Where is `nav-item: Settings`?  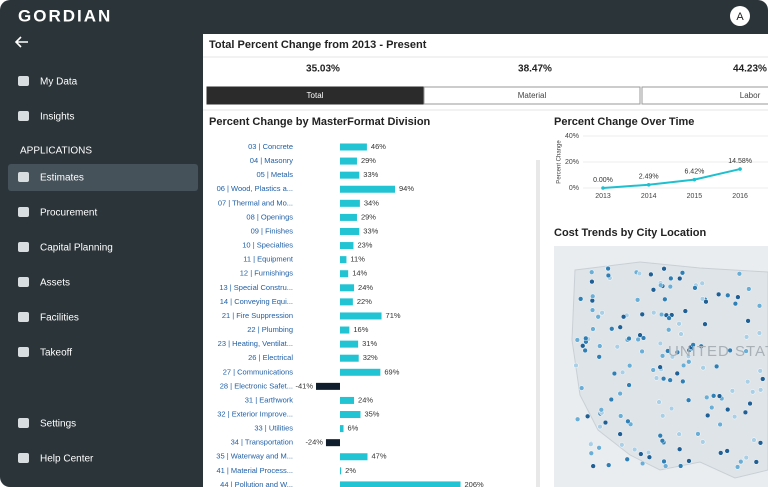
nav-item: Settings is located at coordinates (58, 424).